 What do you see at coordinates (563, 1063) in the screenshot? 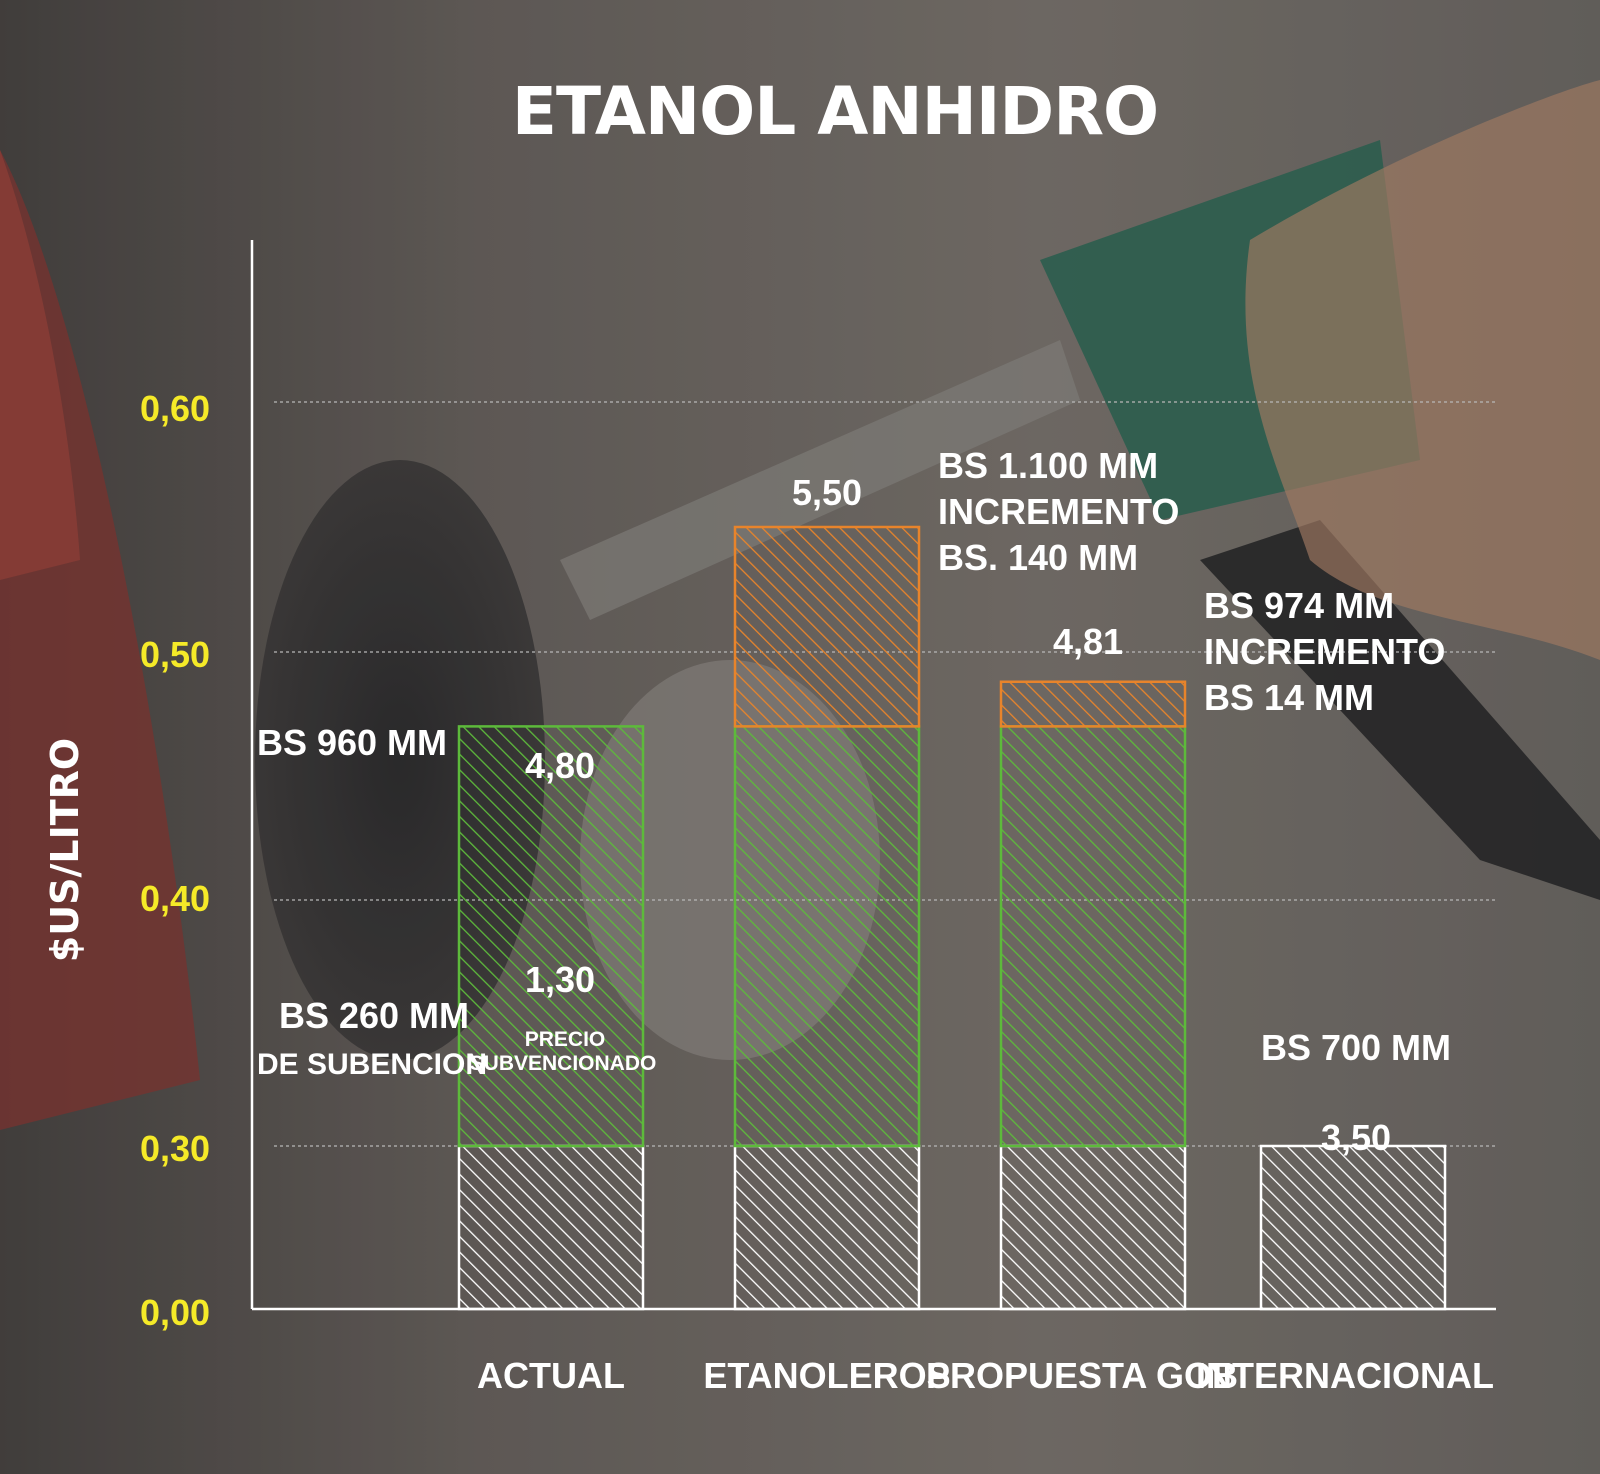
I see `label-actual-precio-2: SUBVENCIONADO` at bounding box center [563, 1063].